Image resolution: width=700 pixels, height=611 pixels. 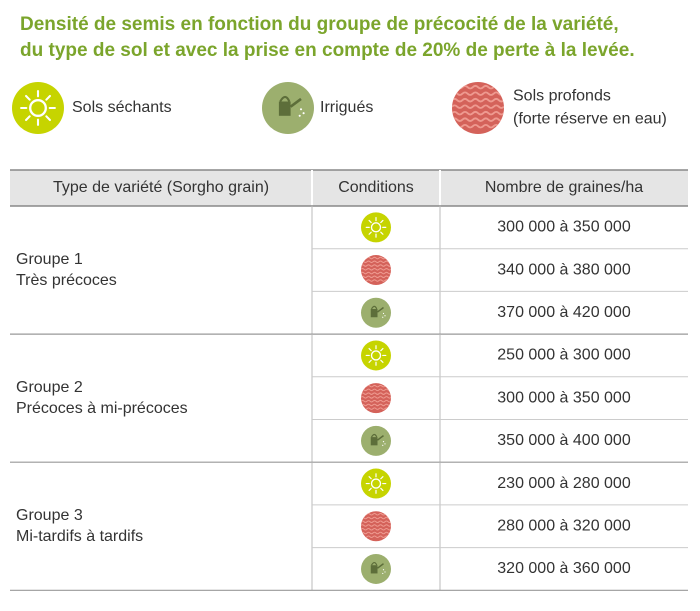 I want to click on seed-count: 230 000 à 280 000, so click(x=564, y=483).